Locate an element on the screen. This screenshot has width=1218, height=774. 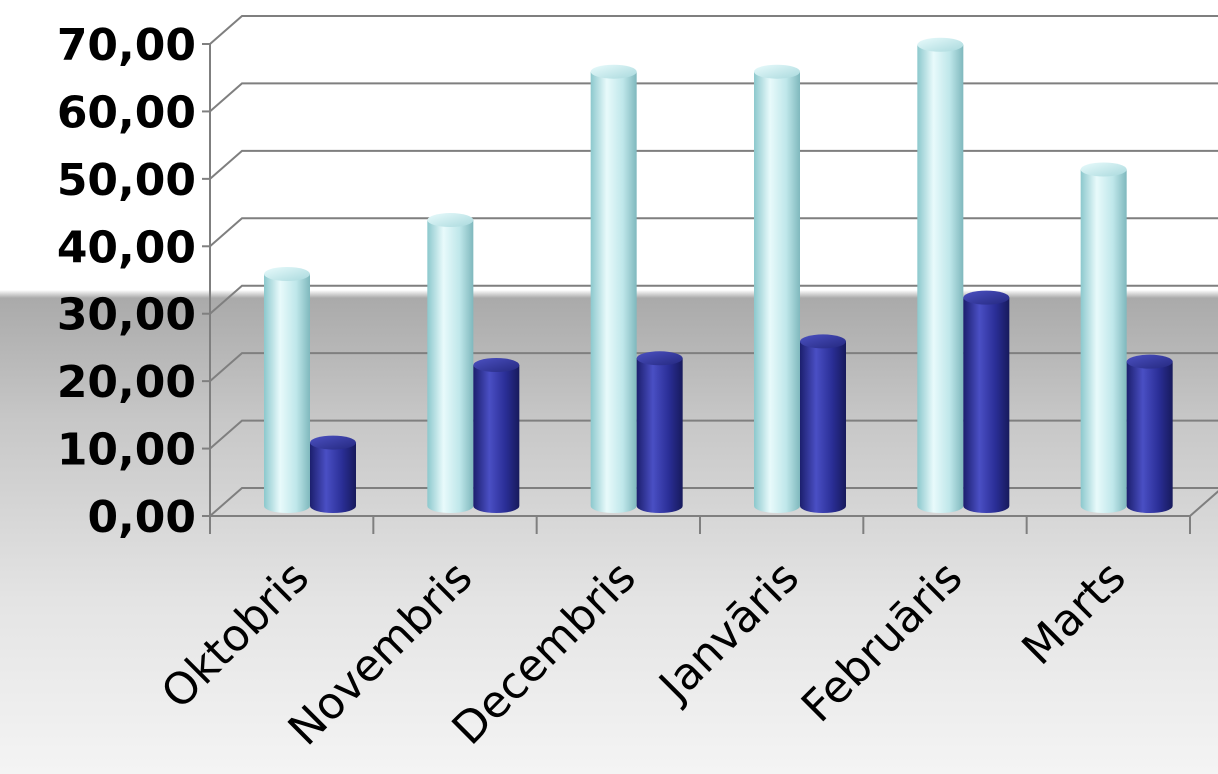
x-category-label: Oktobris is located at coordinates (235, 635).